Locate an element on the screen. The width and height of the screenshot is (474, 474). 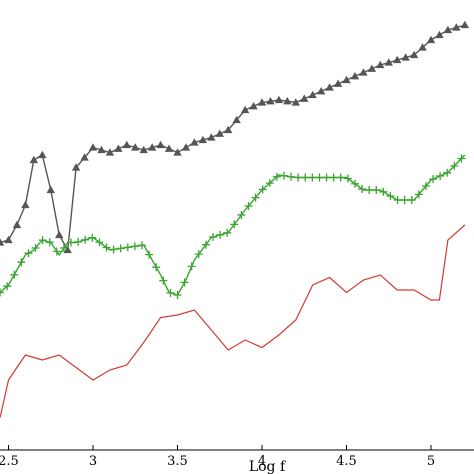
x-tick-label: 3.5 is located at coordinates (177, 461).